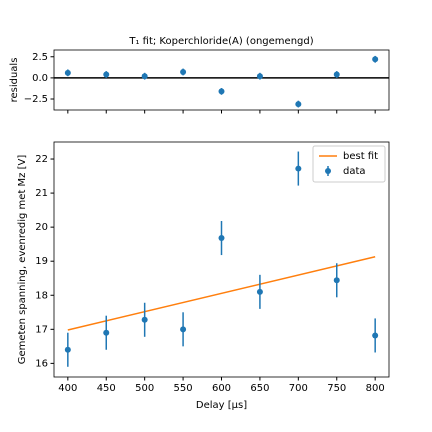  What do you see at coordinates (67, 388) in the screenshot?
I see `x-tick-label: 400` at bounding box center [67, 388].